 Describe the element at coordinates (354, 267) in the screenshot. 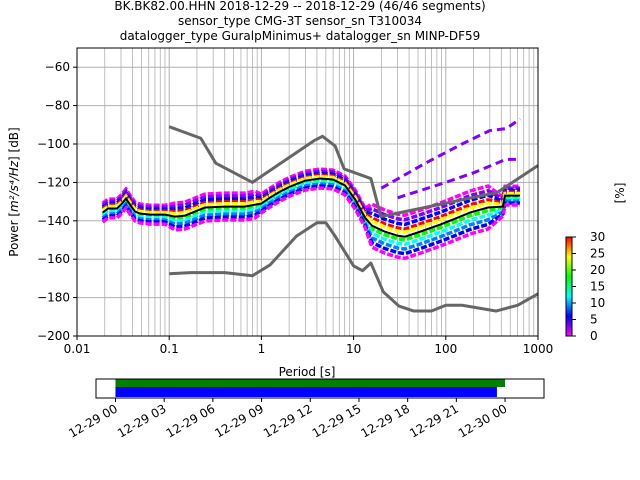

I see `nlnm-line` at that location.